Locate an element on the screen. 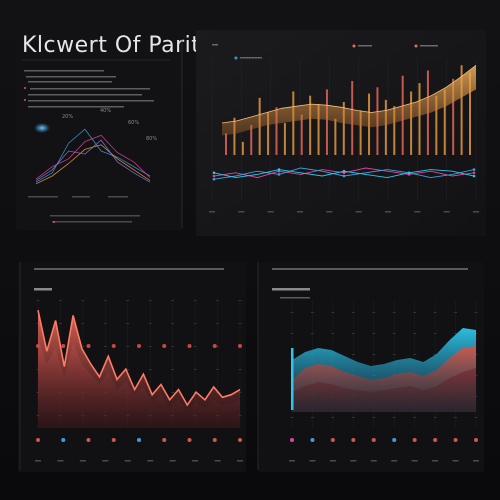 Image resolution: width=500 pixels, height=500 pixels. radial-annotation: 20% is located at coordinates (67, 117).